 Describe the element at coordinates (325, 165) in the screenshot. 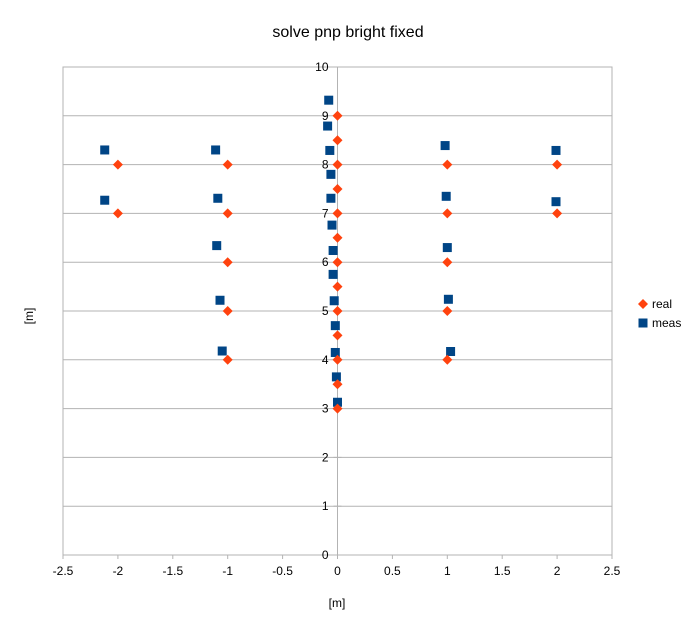

I see `y-tick-label: 8` at that location.